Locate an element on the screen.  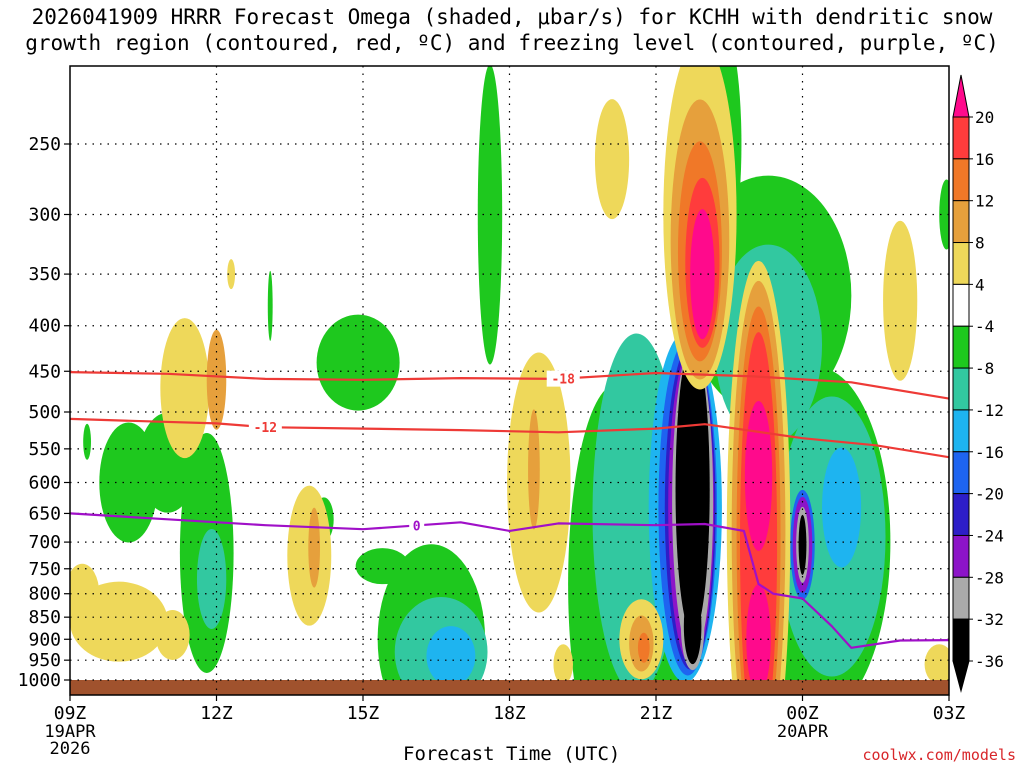
colorbar-label: -32 is located at coordinates (989, 619).